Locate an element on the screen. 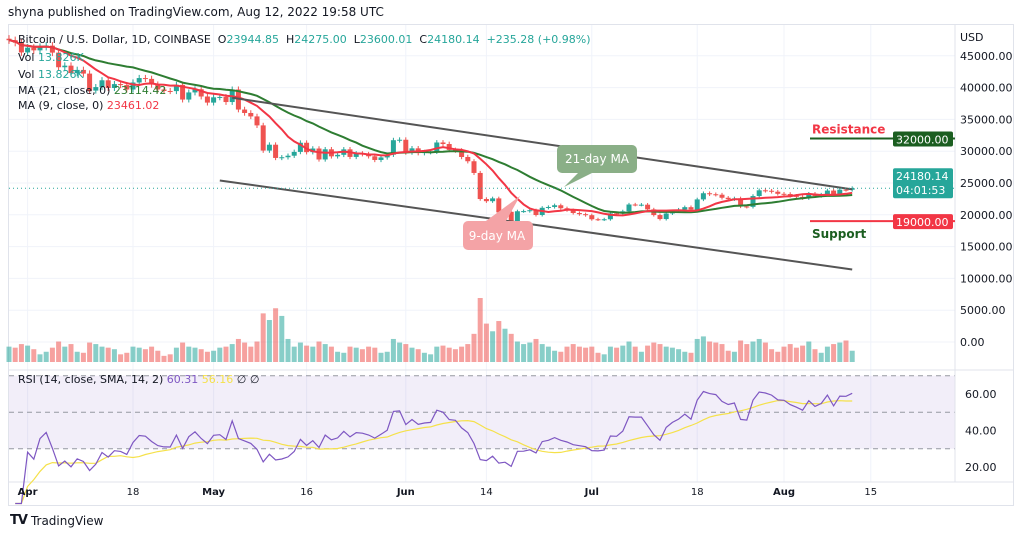 The width and height of the screenshot is (1024, 536). legend-vol-1: Vol 13.826K is located at coordinates (51, 57).